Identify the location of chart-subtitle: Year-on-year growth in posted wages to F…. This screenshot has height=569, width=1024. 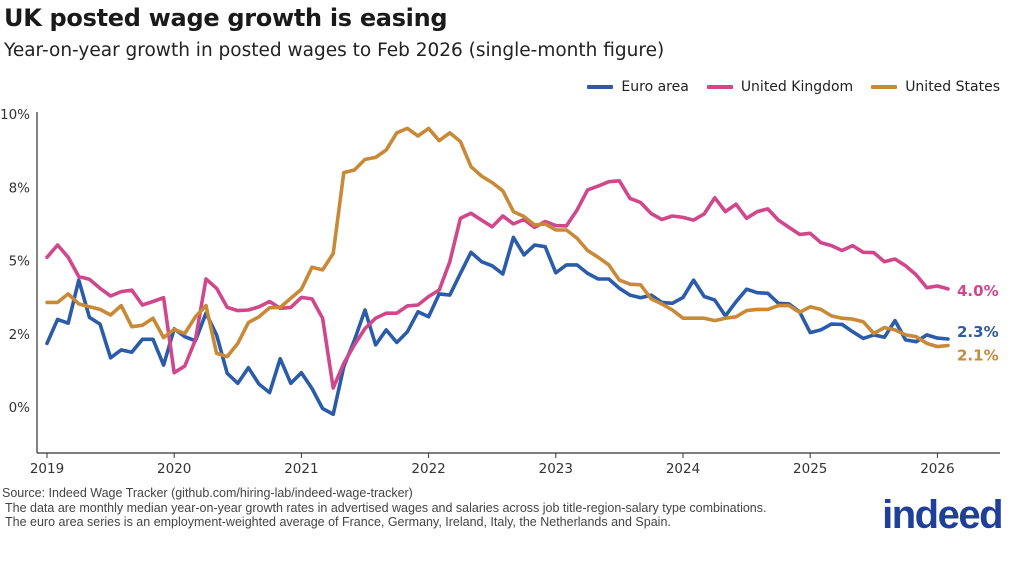
(334, 50).